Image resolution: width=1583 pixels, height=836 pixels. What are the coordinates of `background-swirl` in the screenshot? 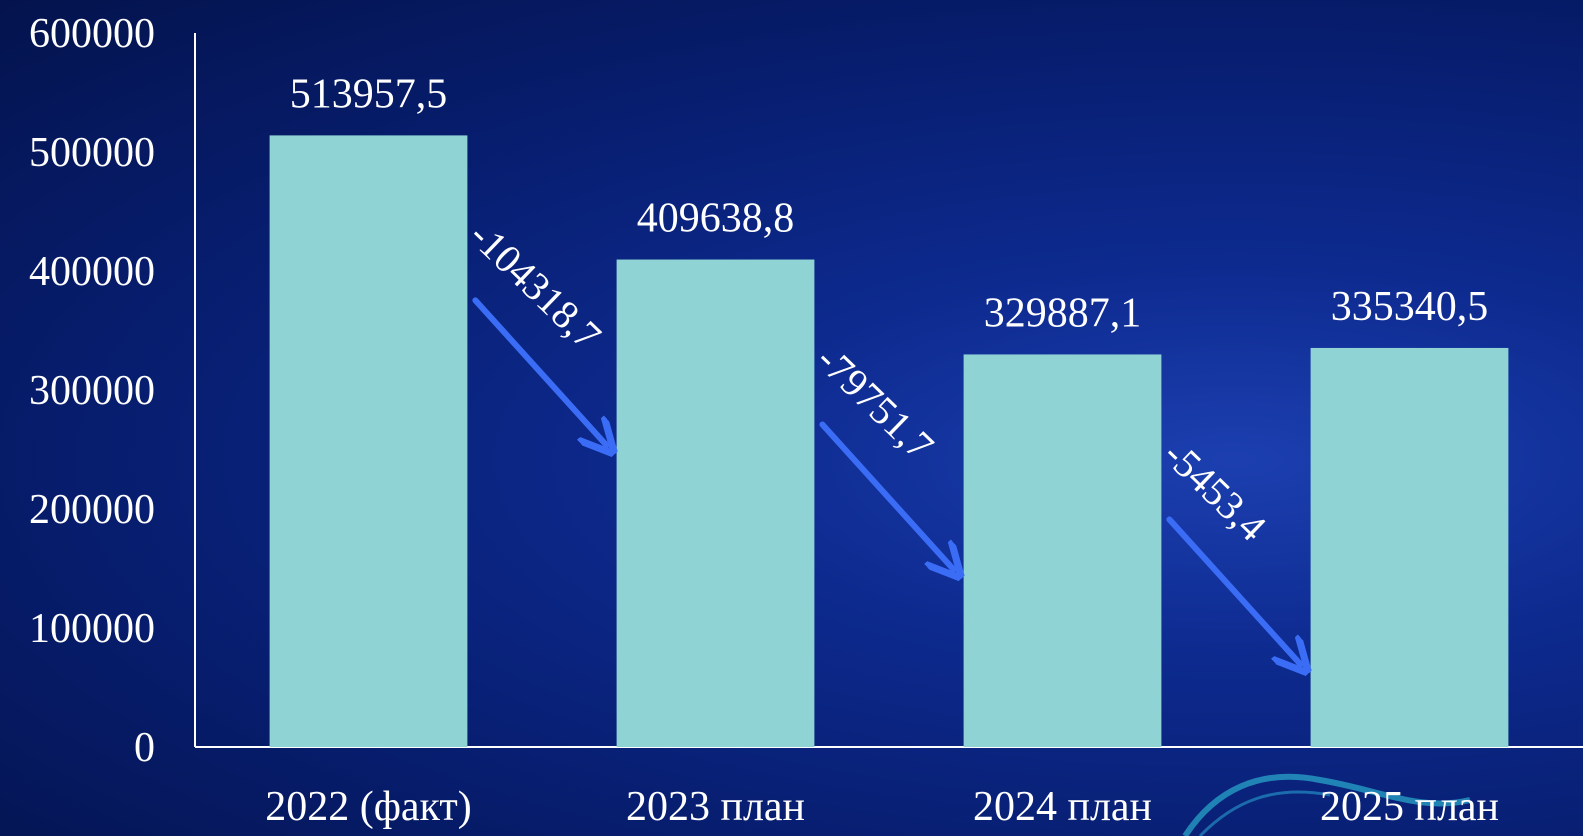 It's located at (1326, 804).